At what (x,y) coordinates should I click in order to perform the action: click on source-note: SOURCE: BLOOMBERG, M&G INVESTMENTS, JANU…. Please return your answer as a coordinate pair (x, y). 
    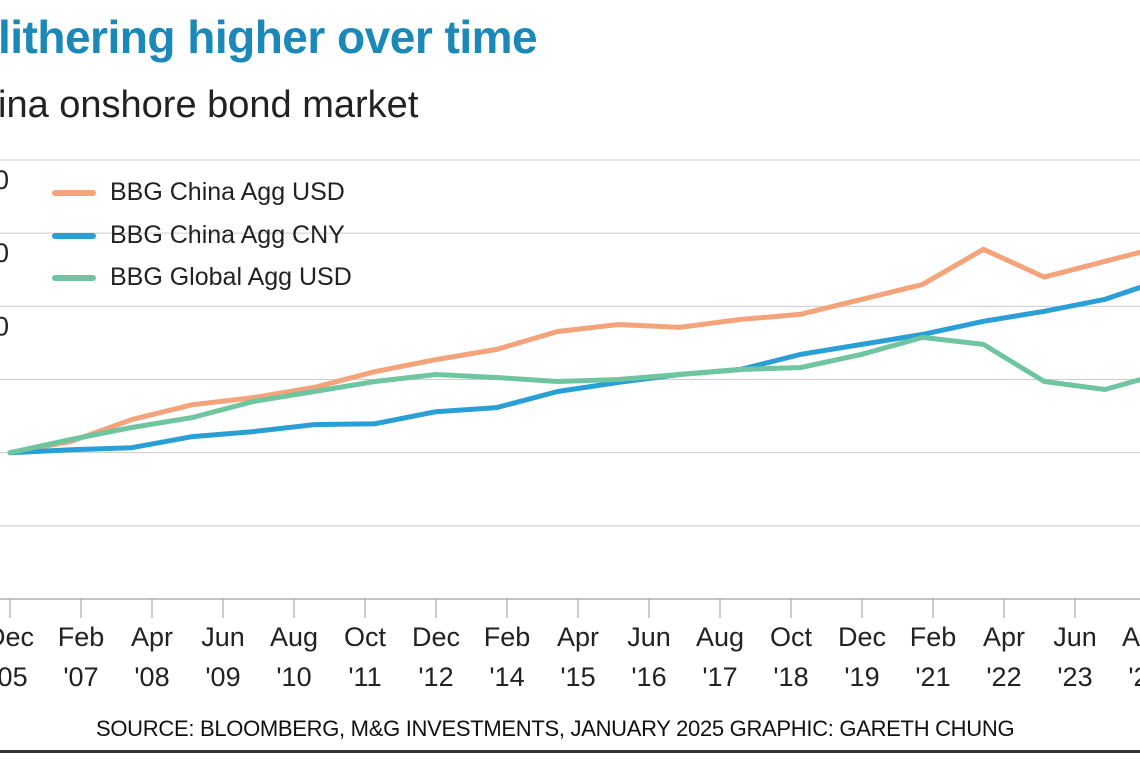
    Looking at the image, I should click on (555, 728).